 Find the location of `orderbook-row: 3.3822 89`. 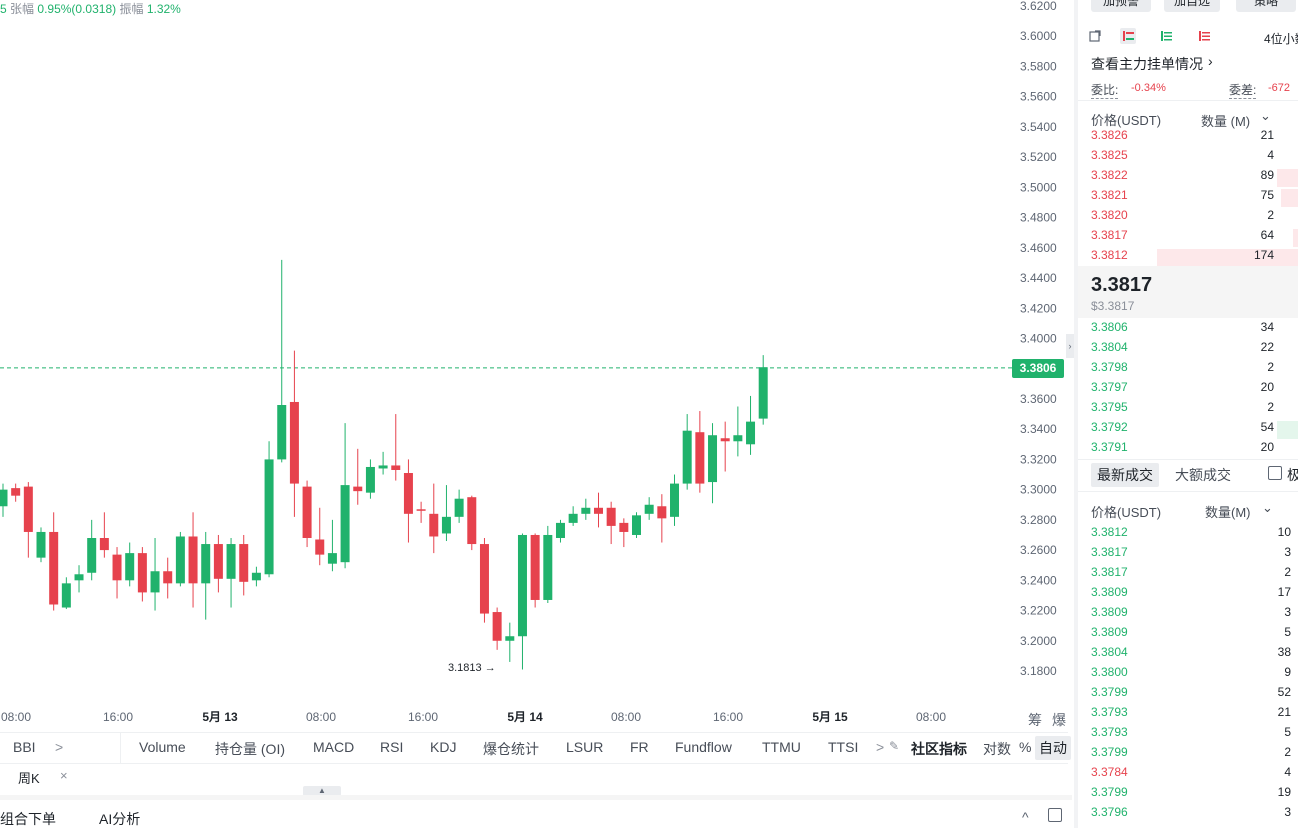

orderbook-row: 3.3822 89 is located at coordinates (1194, 178).